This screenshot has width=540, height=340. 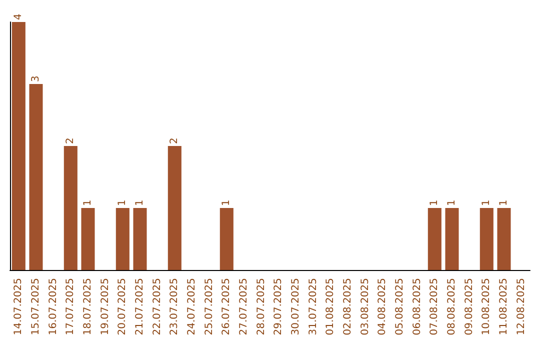 What do you see at coordinates (157, 307) in the screenshot?
I see `x-tick-label: 22.07.2025` at bounding box center [157, 307].